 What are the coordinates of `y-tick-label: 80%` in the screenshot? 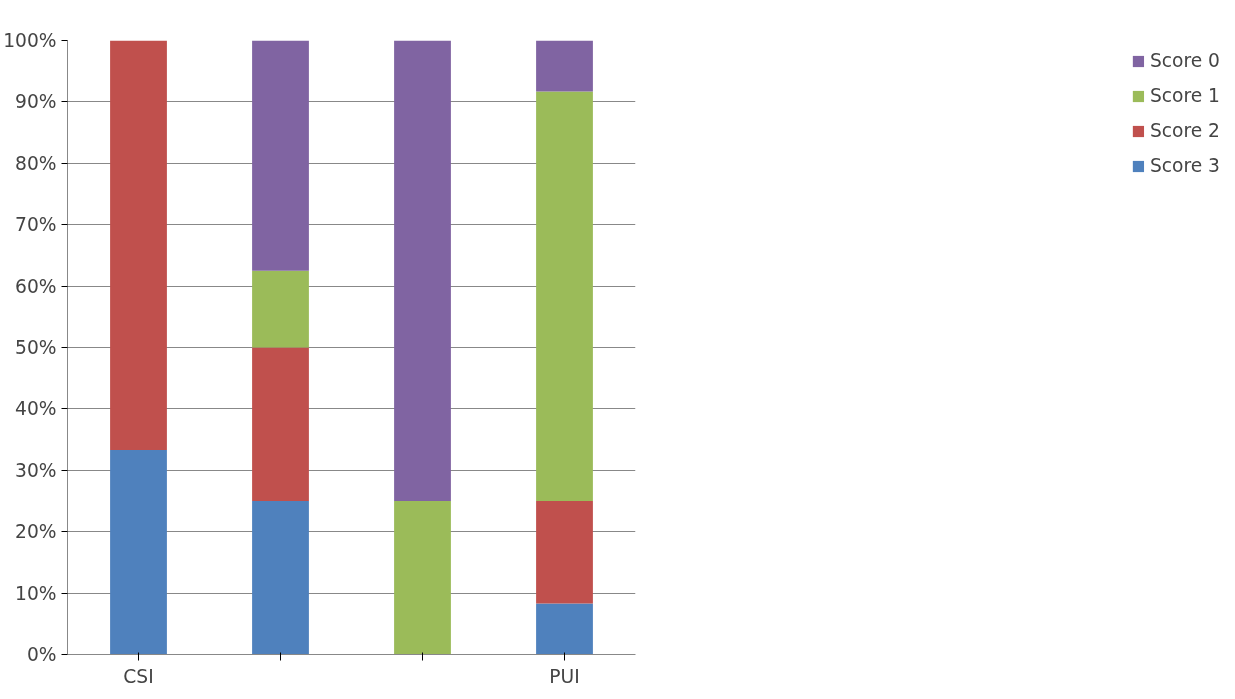 It's located at (36, 163).